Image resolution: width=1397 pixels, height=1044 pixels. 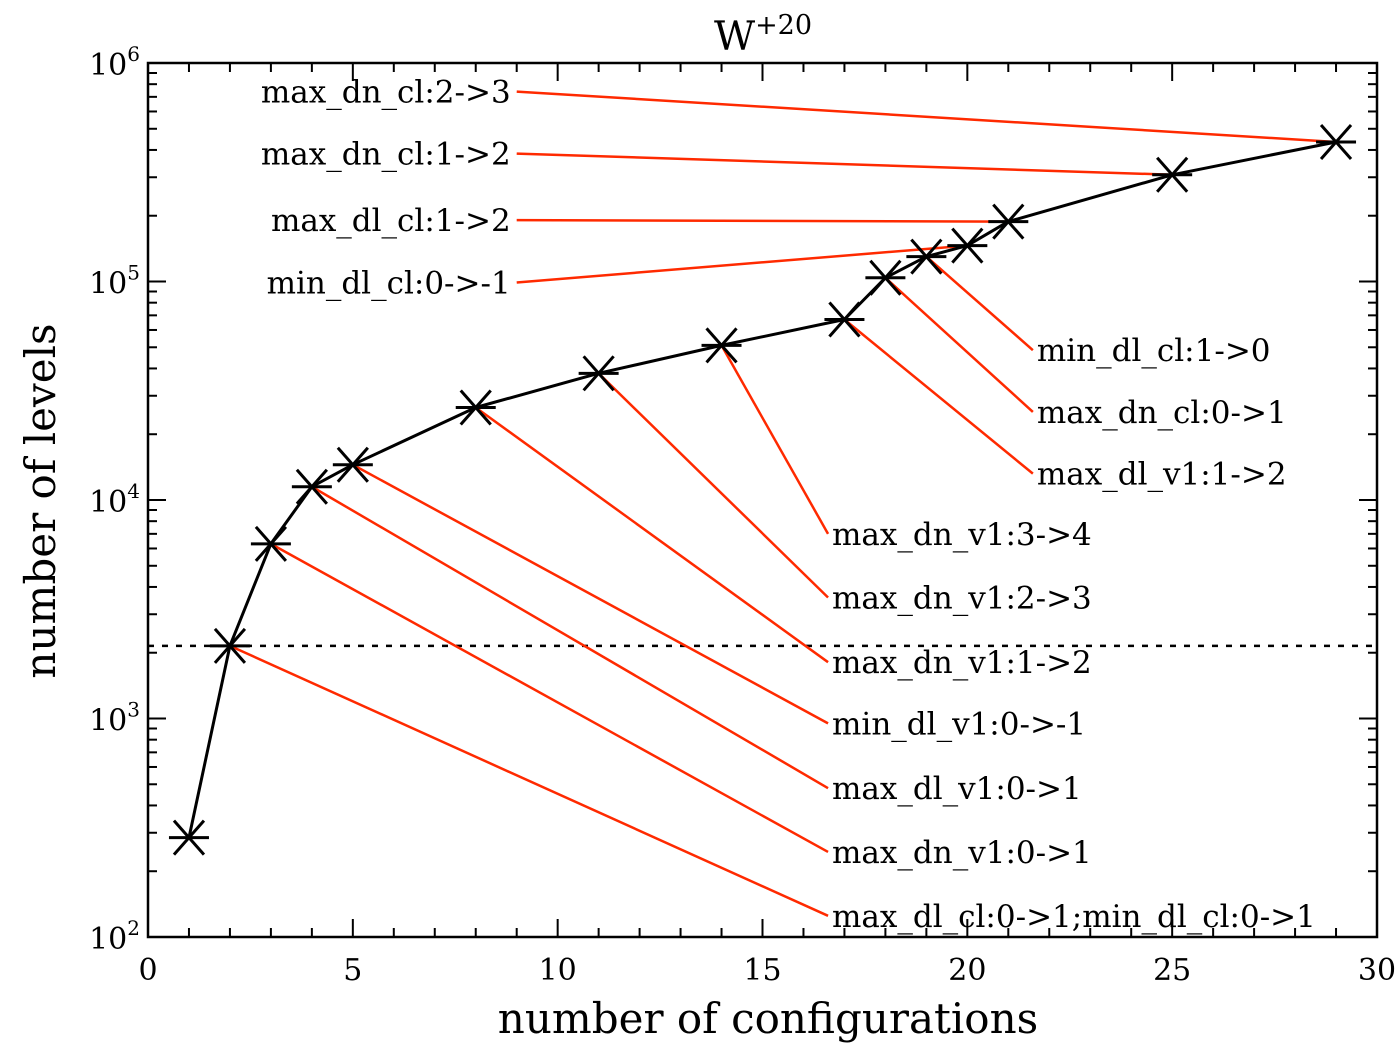 I want to click on y-tick-label: 10⁴, so click(x=114, y=499).